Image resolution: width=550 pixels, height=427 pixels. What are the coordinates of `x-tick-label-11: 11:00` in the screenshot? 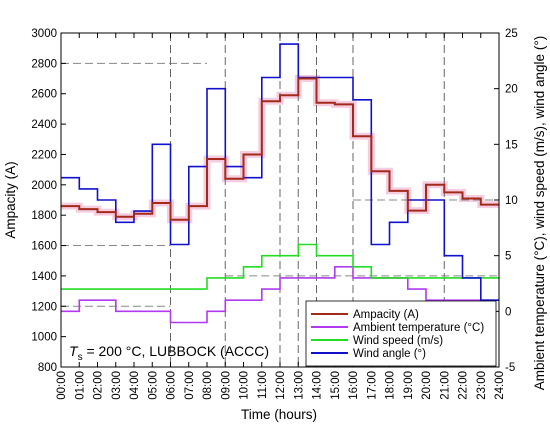 It's located at (263, 385).